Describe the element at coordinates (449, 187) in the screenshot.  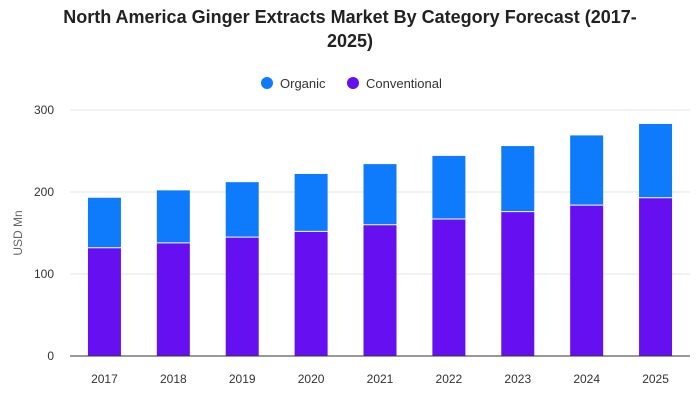
I see `bar-organic-2022` at that location.